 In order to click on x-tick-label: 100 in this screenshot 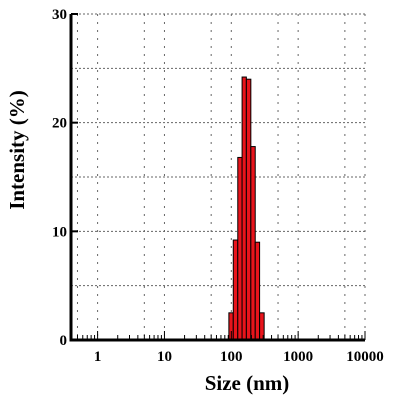, I will do `click(231, 357)`.